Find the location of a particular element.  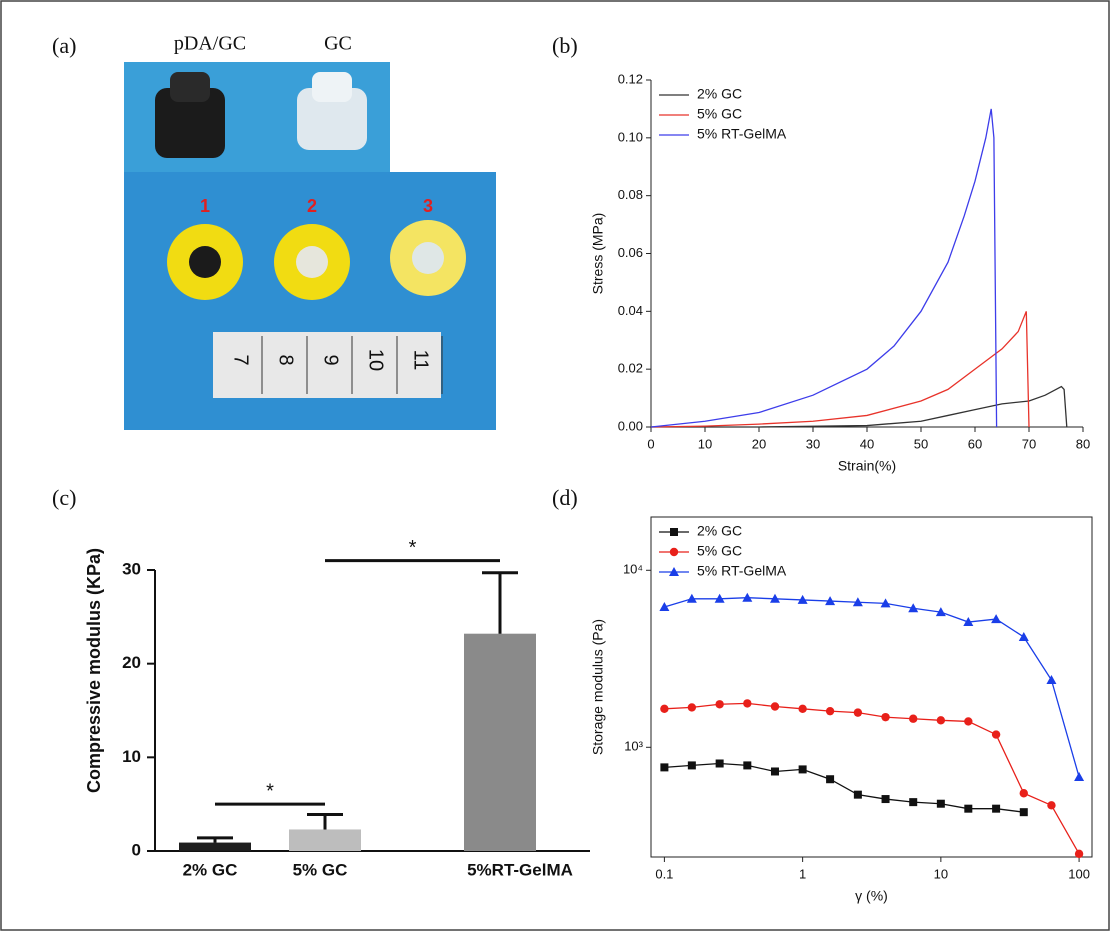

ruler is located at coordinates (327, 365).